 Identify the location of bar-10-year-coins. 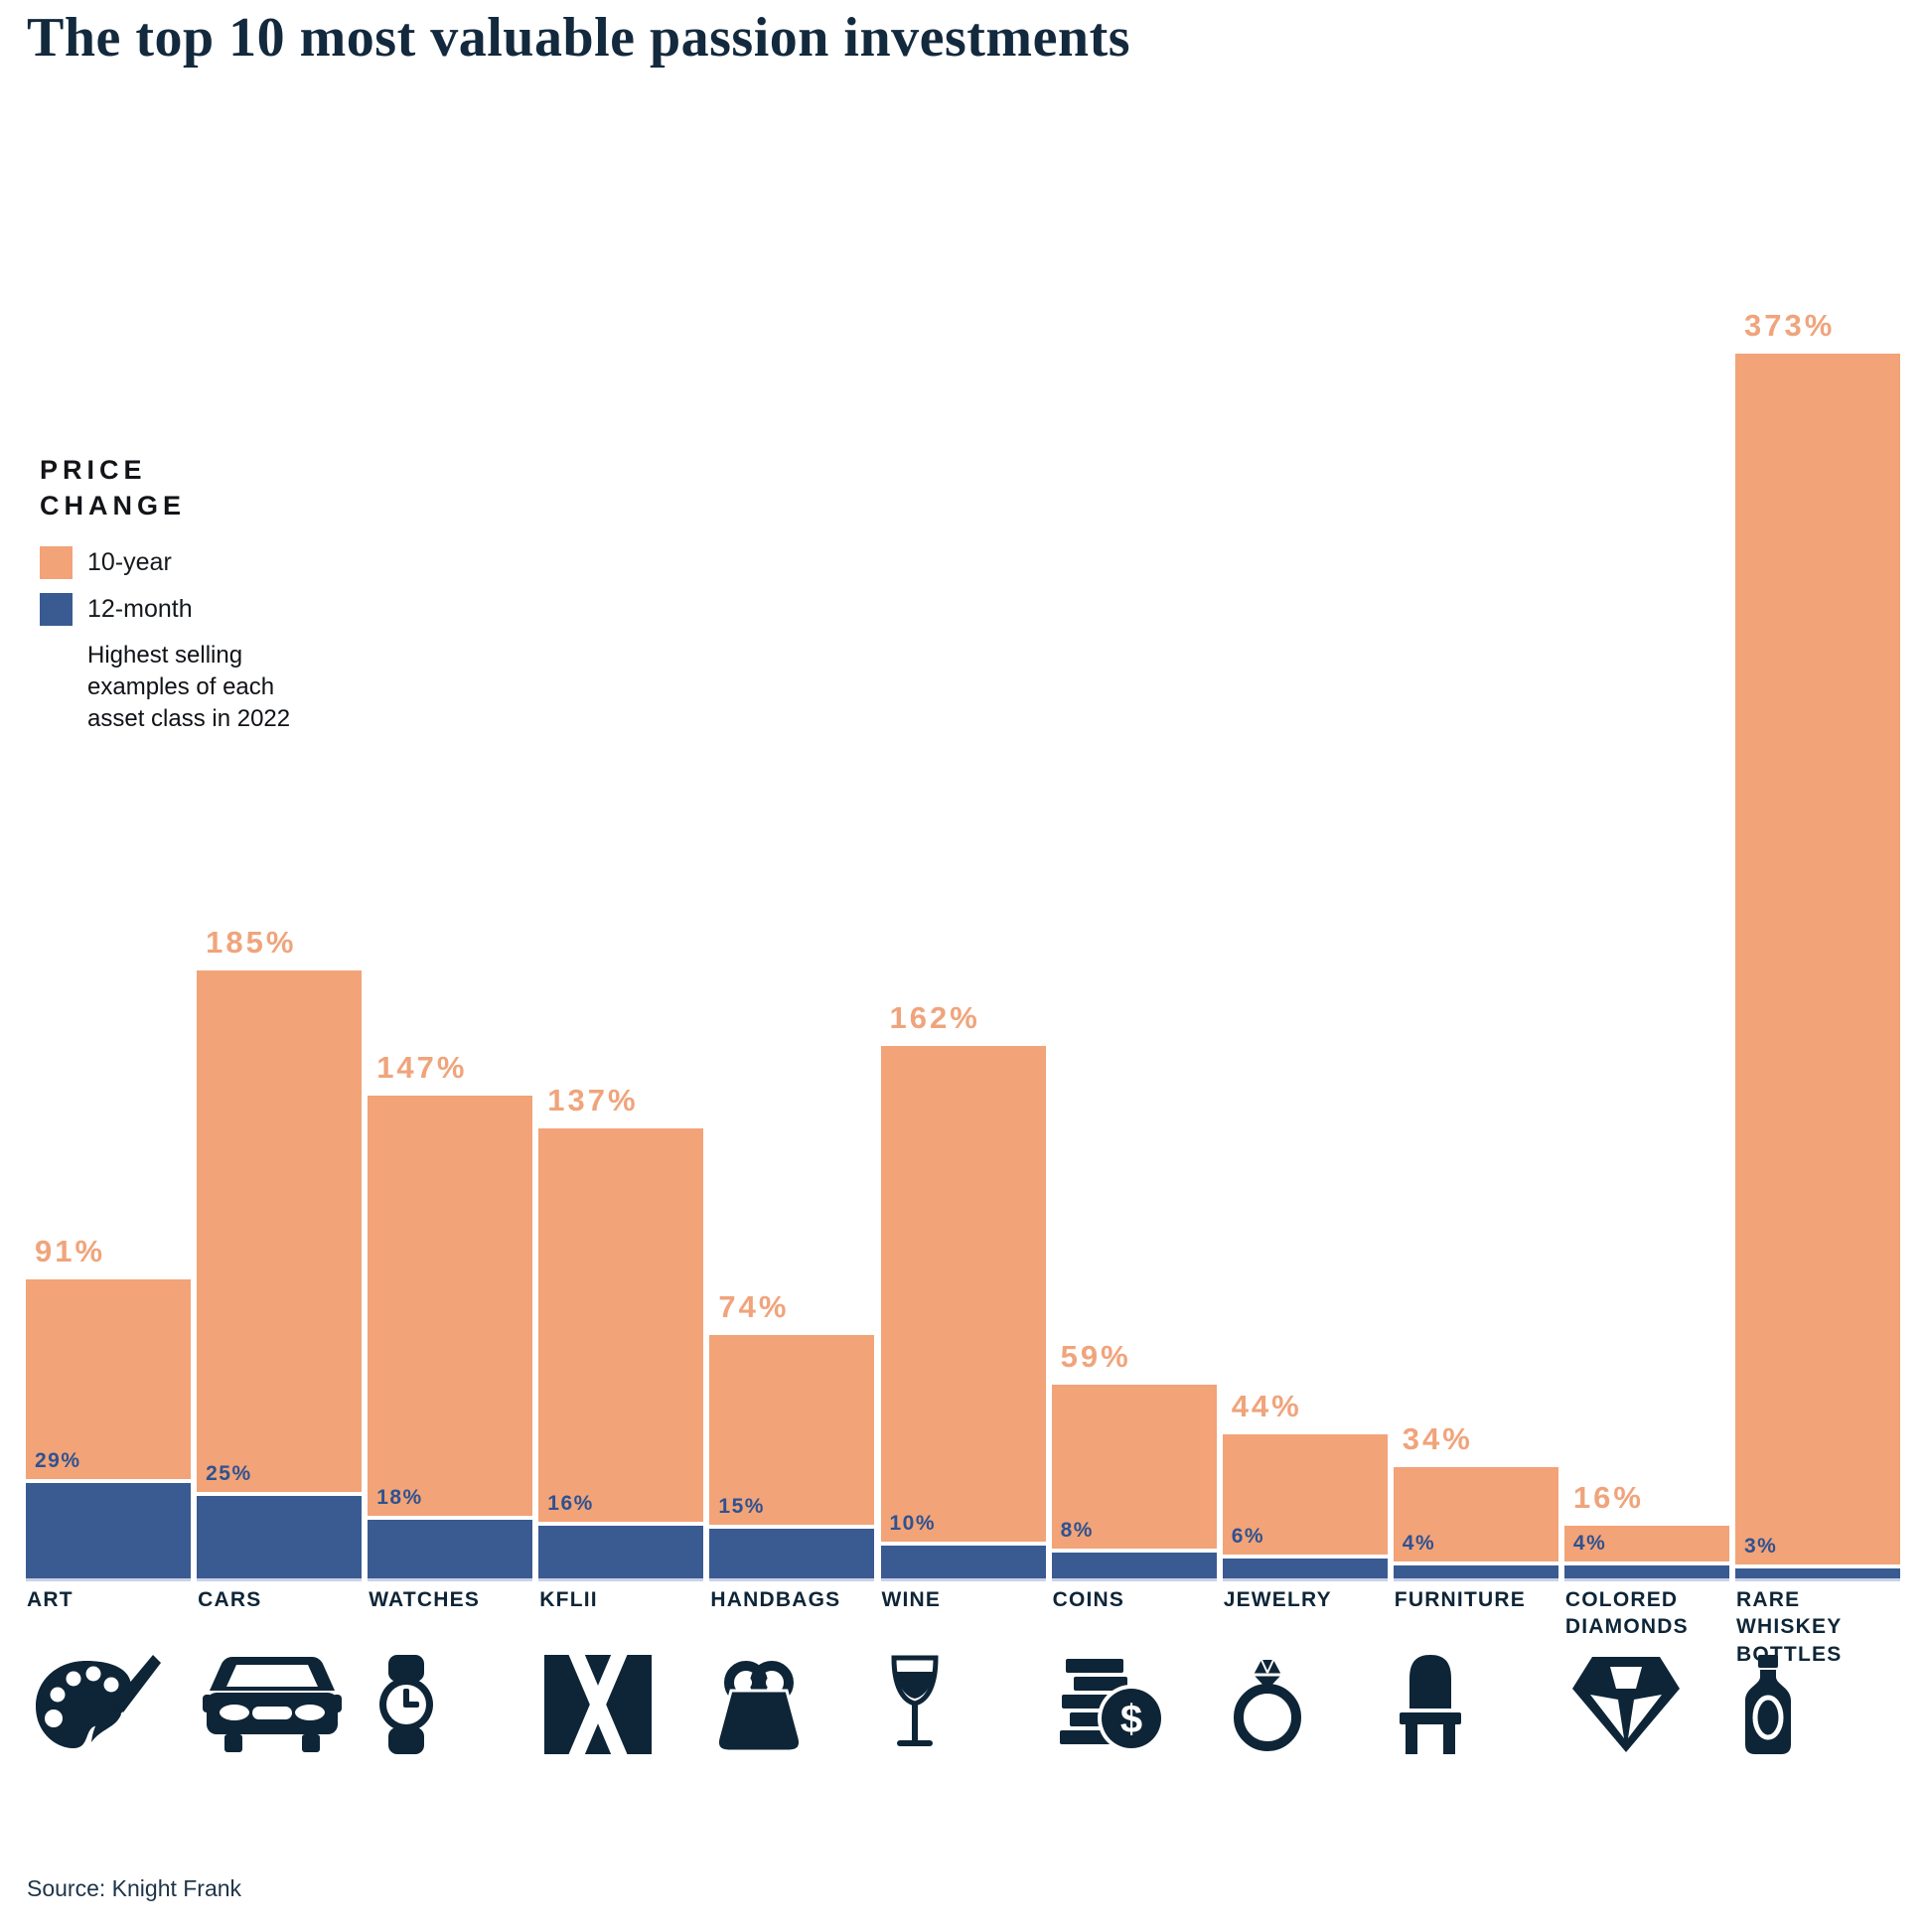
(1134, 1481).